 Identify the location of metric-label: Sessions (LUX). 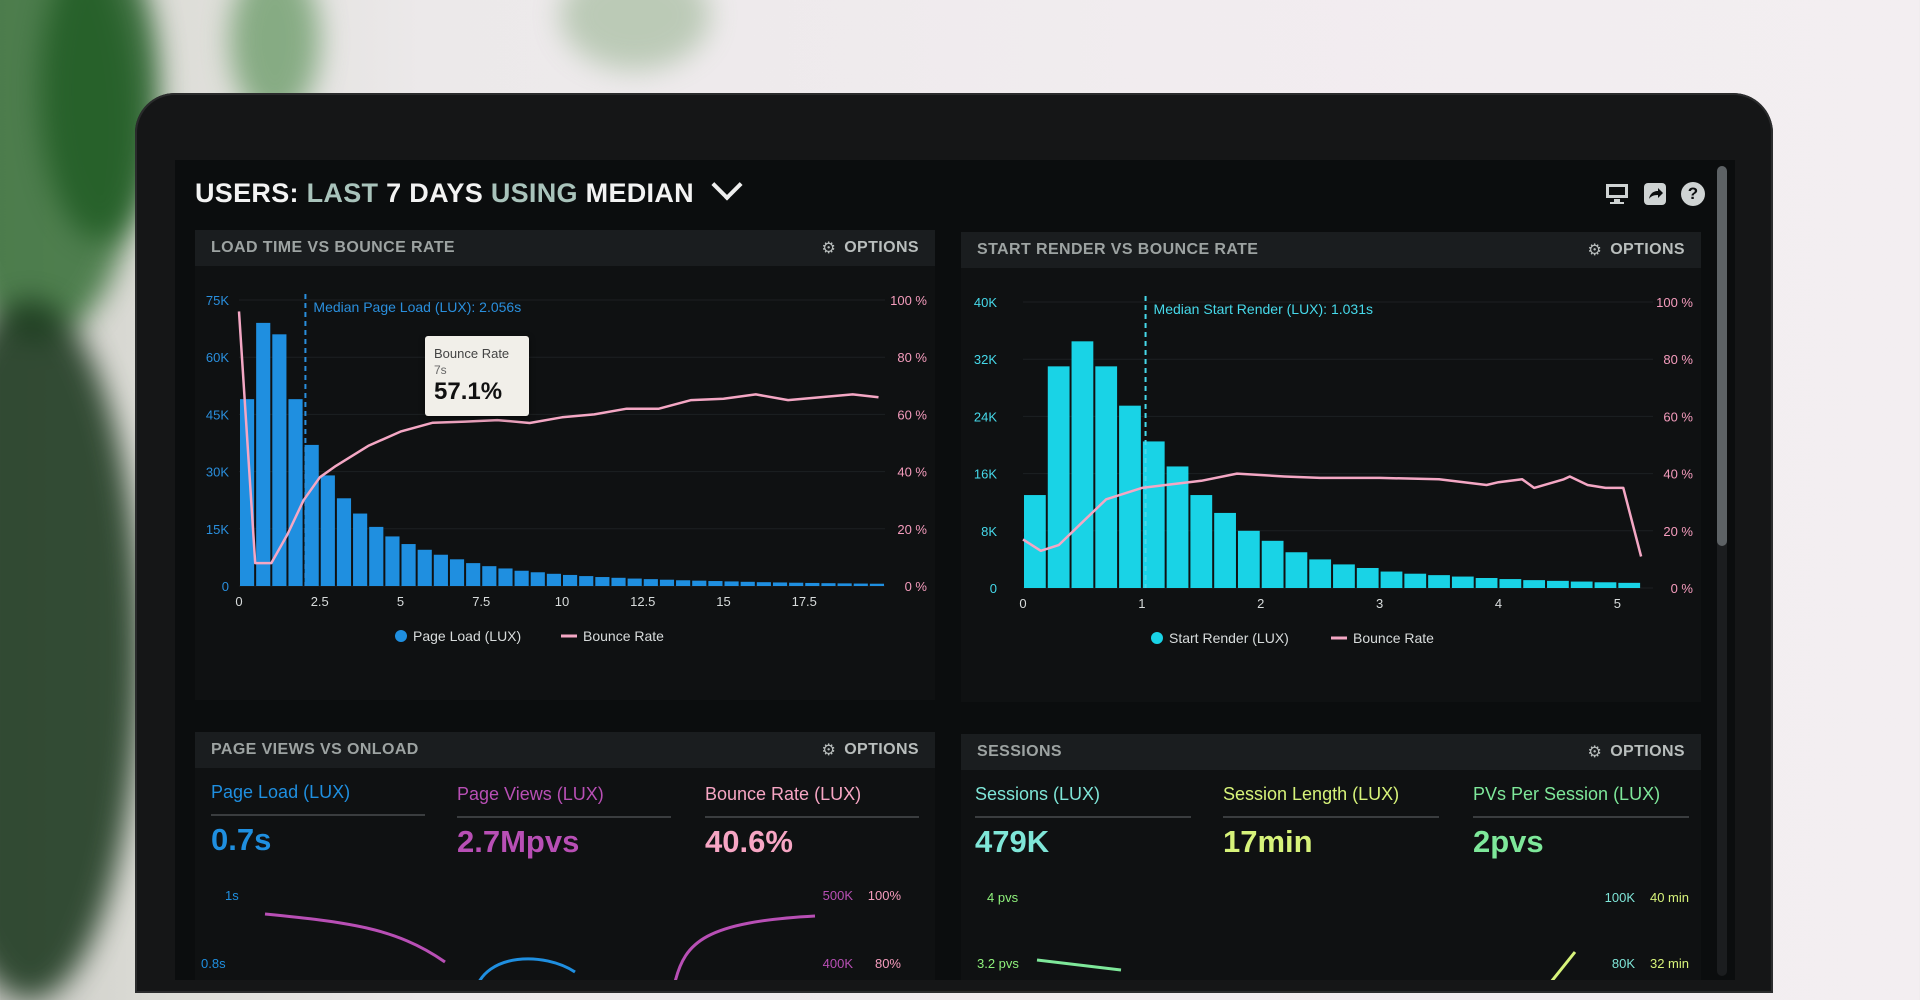
(1038, 794).